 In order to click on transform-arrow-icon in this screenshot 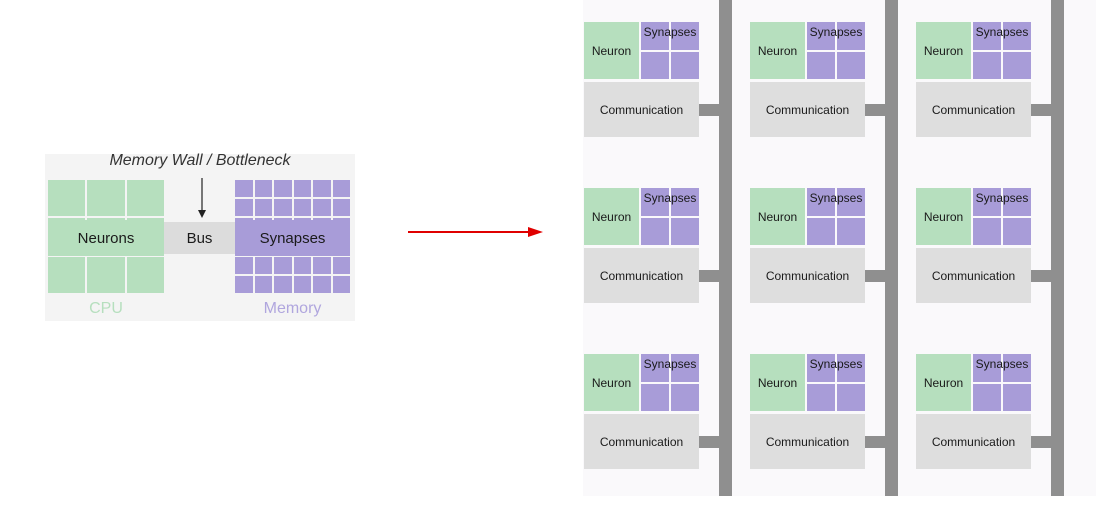, I will do `click(475, 232)`.